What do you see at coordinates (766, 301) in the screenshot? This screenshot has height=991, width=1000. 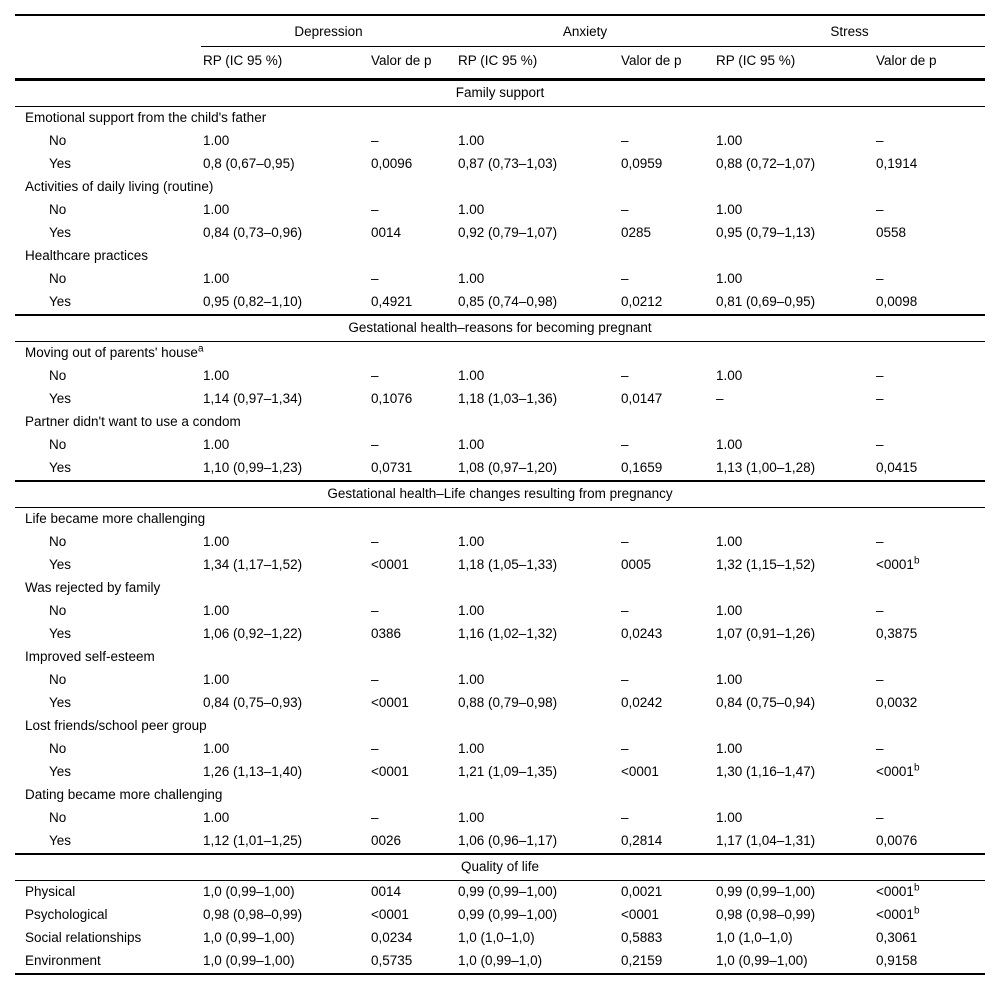 I see `rp-ci-cell: 0,81 (0,69–0,95)` at bounding box center [766, 301].